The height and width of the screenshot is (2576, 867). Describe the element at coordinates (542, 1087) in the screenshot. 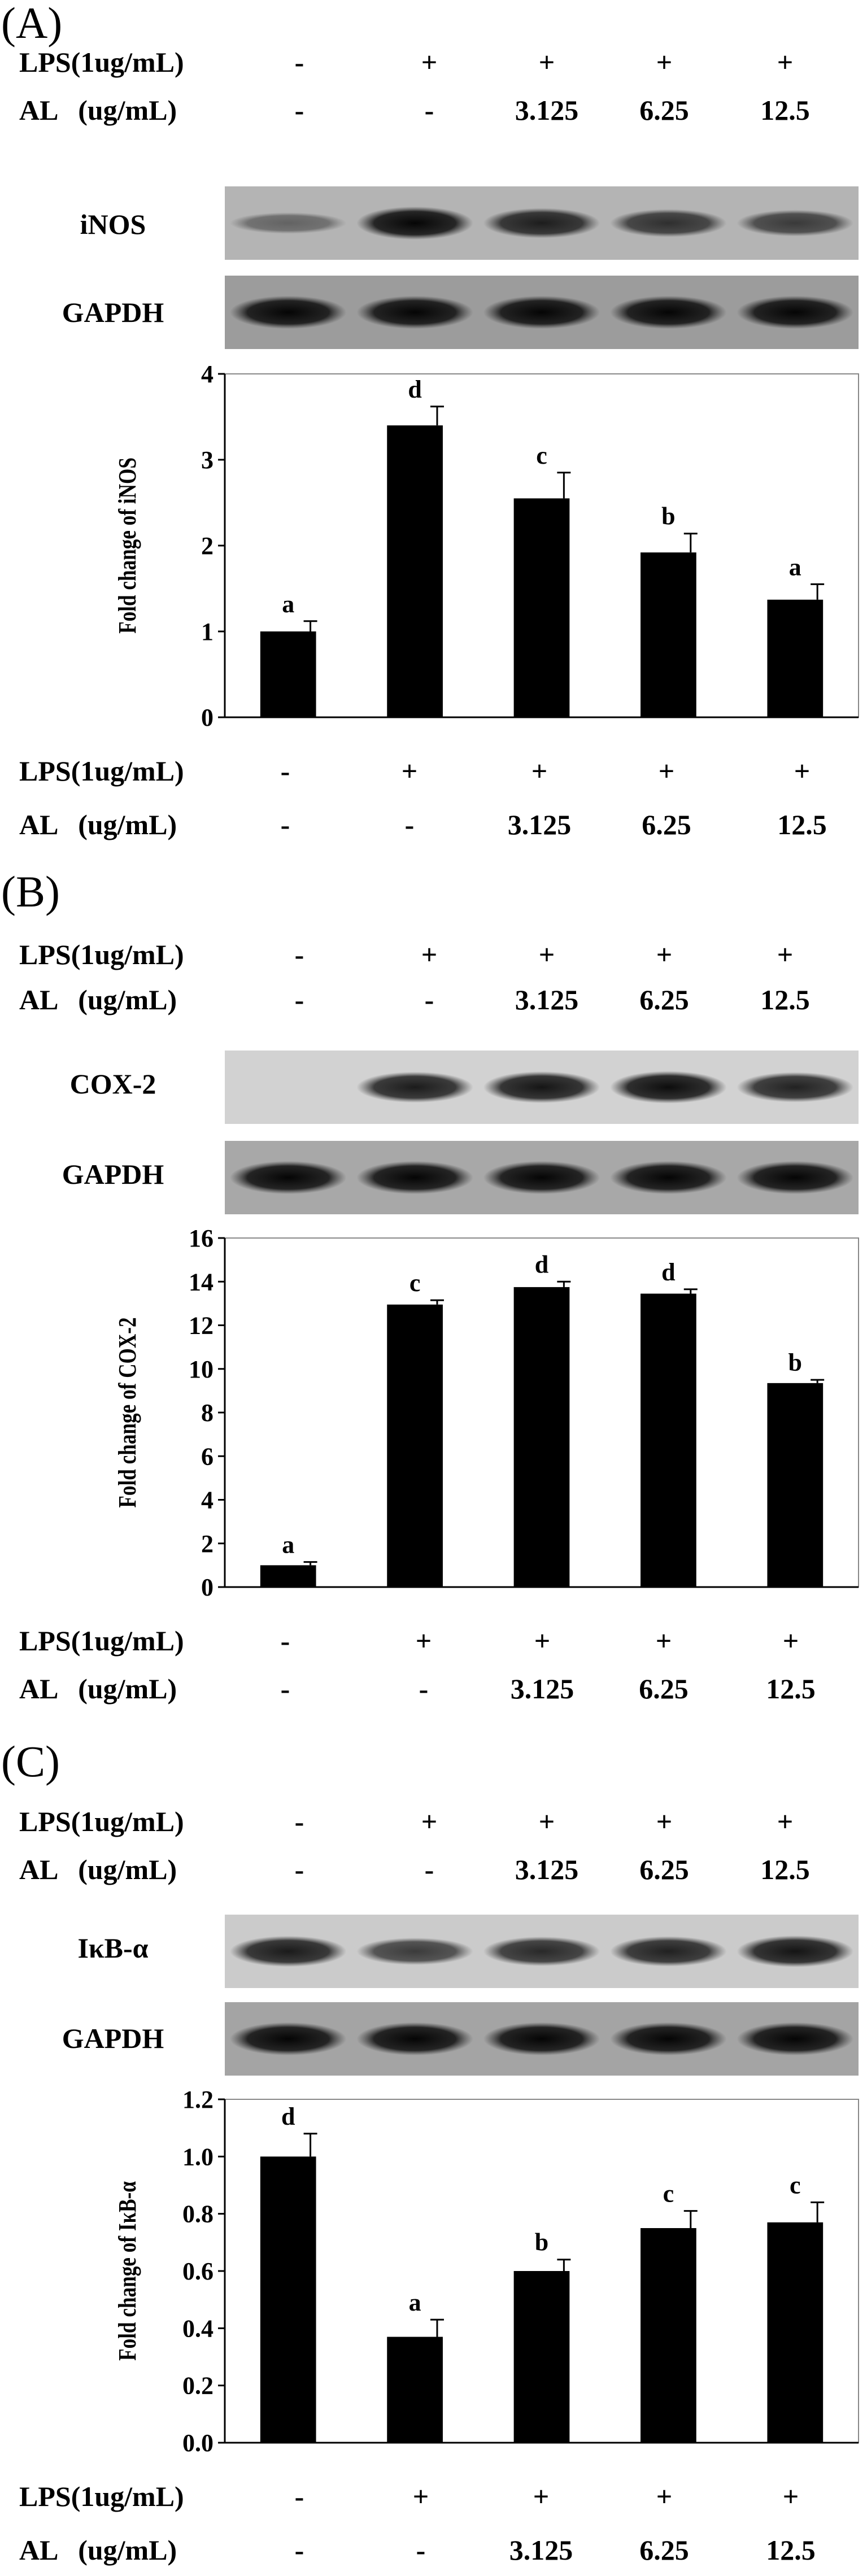

I see `western-blot-cox2` at that location.